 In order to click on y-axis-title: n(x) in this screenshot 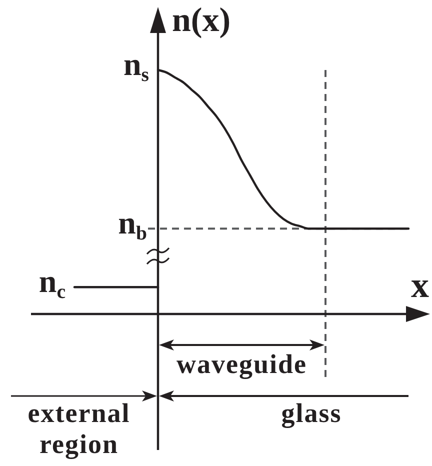, I will do `click(201, 20)`.